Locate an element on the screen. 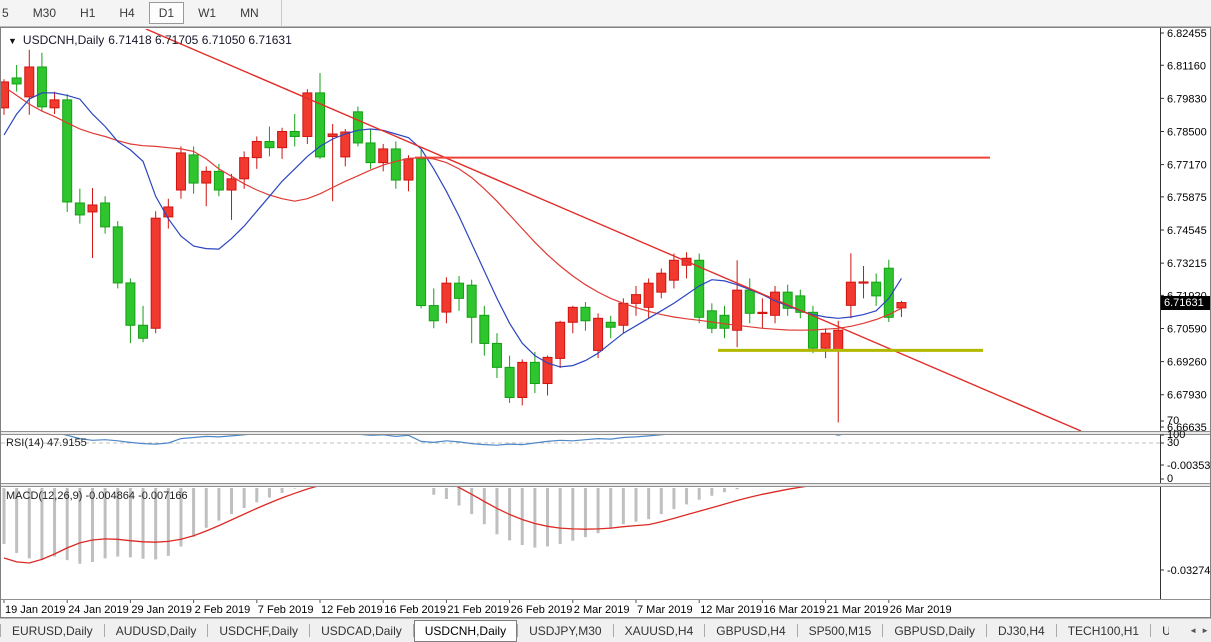 Image resolution: width=1211 pixels, height=642 pixels. tab-dj30-h4: DJ30,H4 is located at coordinates (1021, 630).